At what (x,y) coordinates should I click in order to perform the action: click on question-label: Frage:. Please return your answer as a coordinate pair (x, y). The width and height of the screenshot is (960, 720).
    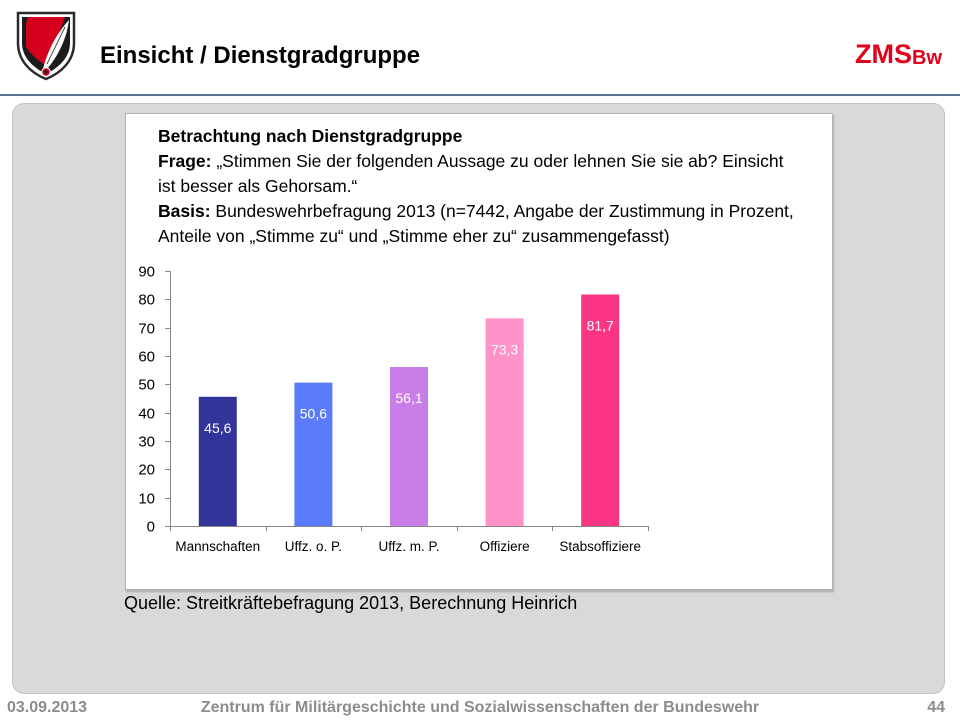
    Looking at the image, I should click on (185, 161).